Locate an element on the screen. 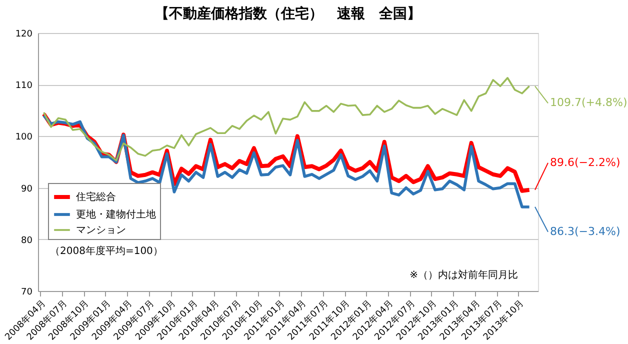 Image resolution: width=628 pixels, height=344 pixels. text: 89.6(−2.2%) is located at coordinates (585, 162).